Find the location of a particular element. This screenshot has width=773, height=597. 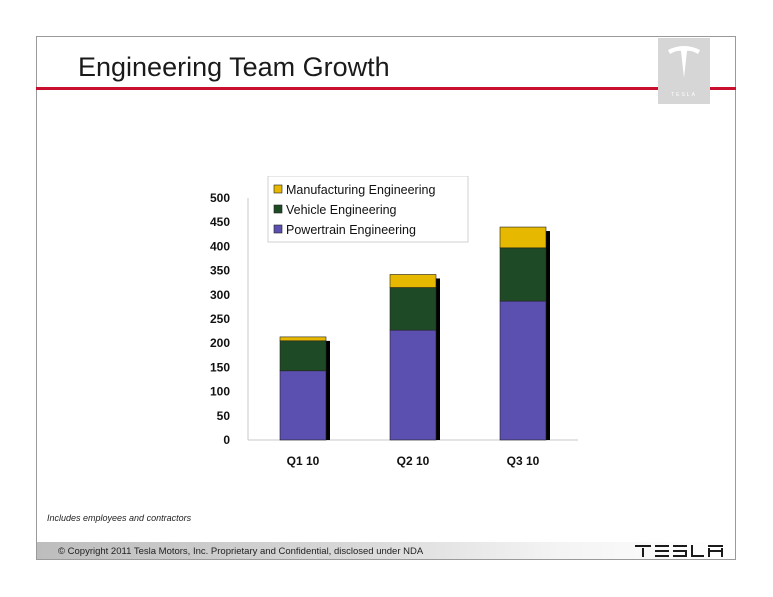

y-tick-label: 400 is located at coordinates (220, 246).